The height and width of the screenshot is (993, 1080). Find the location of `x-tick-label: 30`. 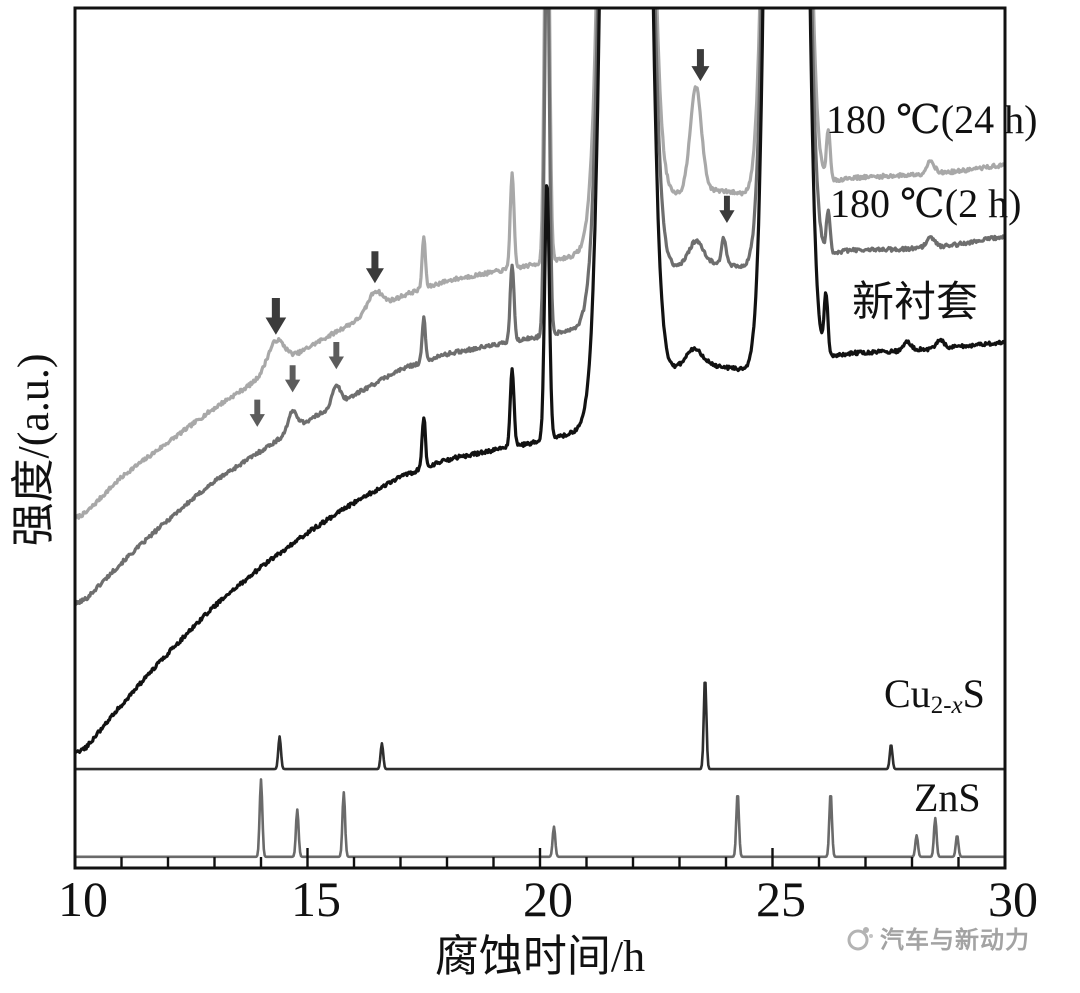

x-tick-label: 30 is located at coordinates (1013, 899).